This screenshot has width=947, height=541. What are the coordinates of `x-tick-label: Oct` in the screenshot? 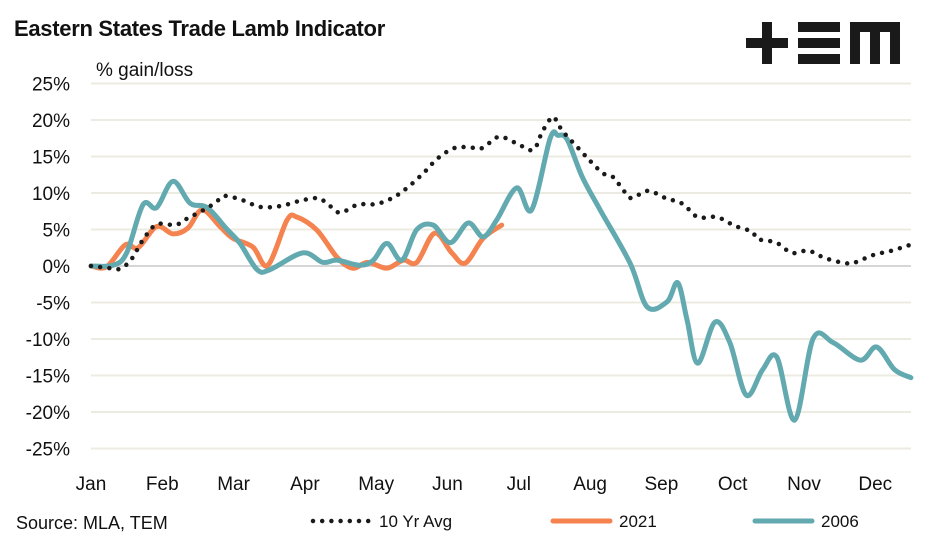 It's located at (733, 484).